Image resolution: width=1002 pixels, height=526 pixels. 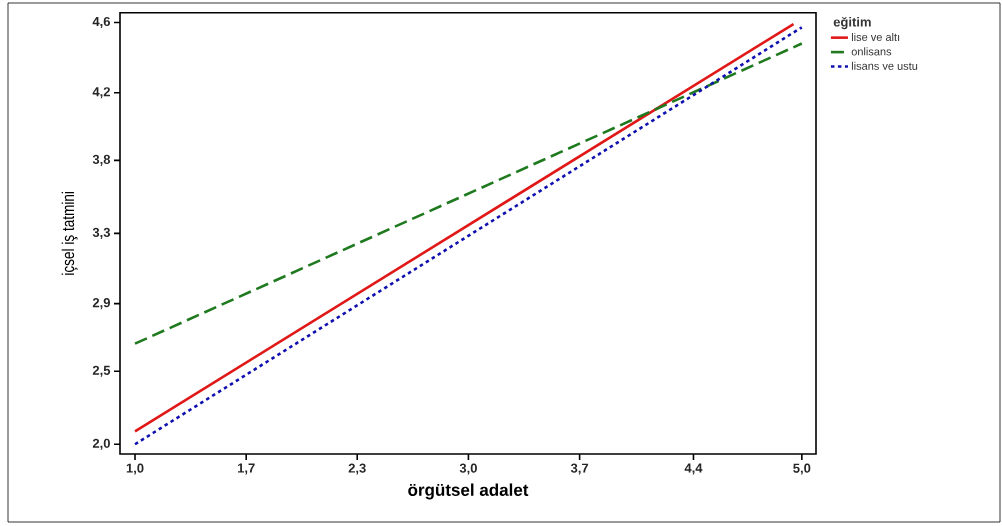 I want to click on x-tick-label: 3,7, so click(x=579, y=469).